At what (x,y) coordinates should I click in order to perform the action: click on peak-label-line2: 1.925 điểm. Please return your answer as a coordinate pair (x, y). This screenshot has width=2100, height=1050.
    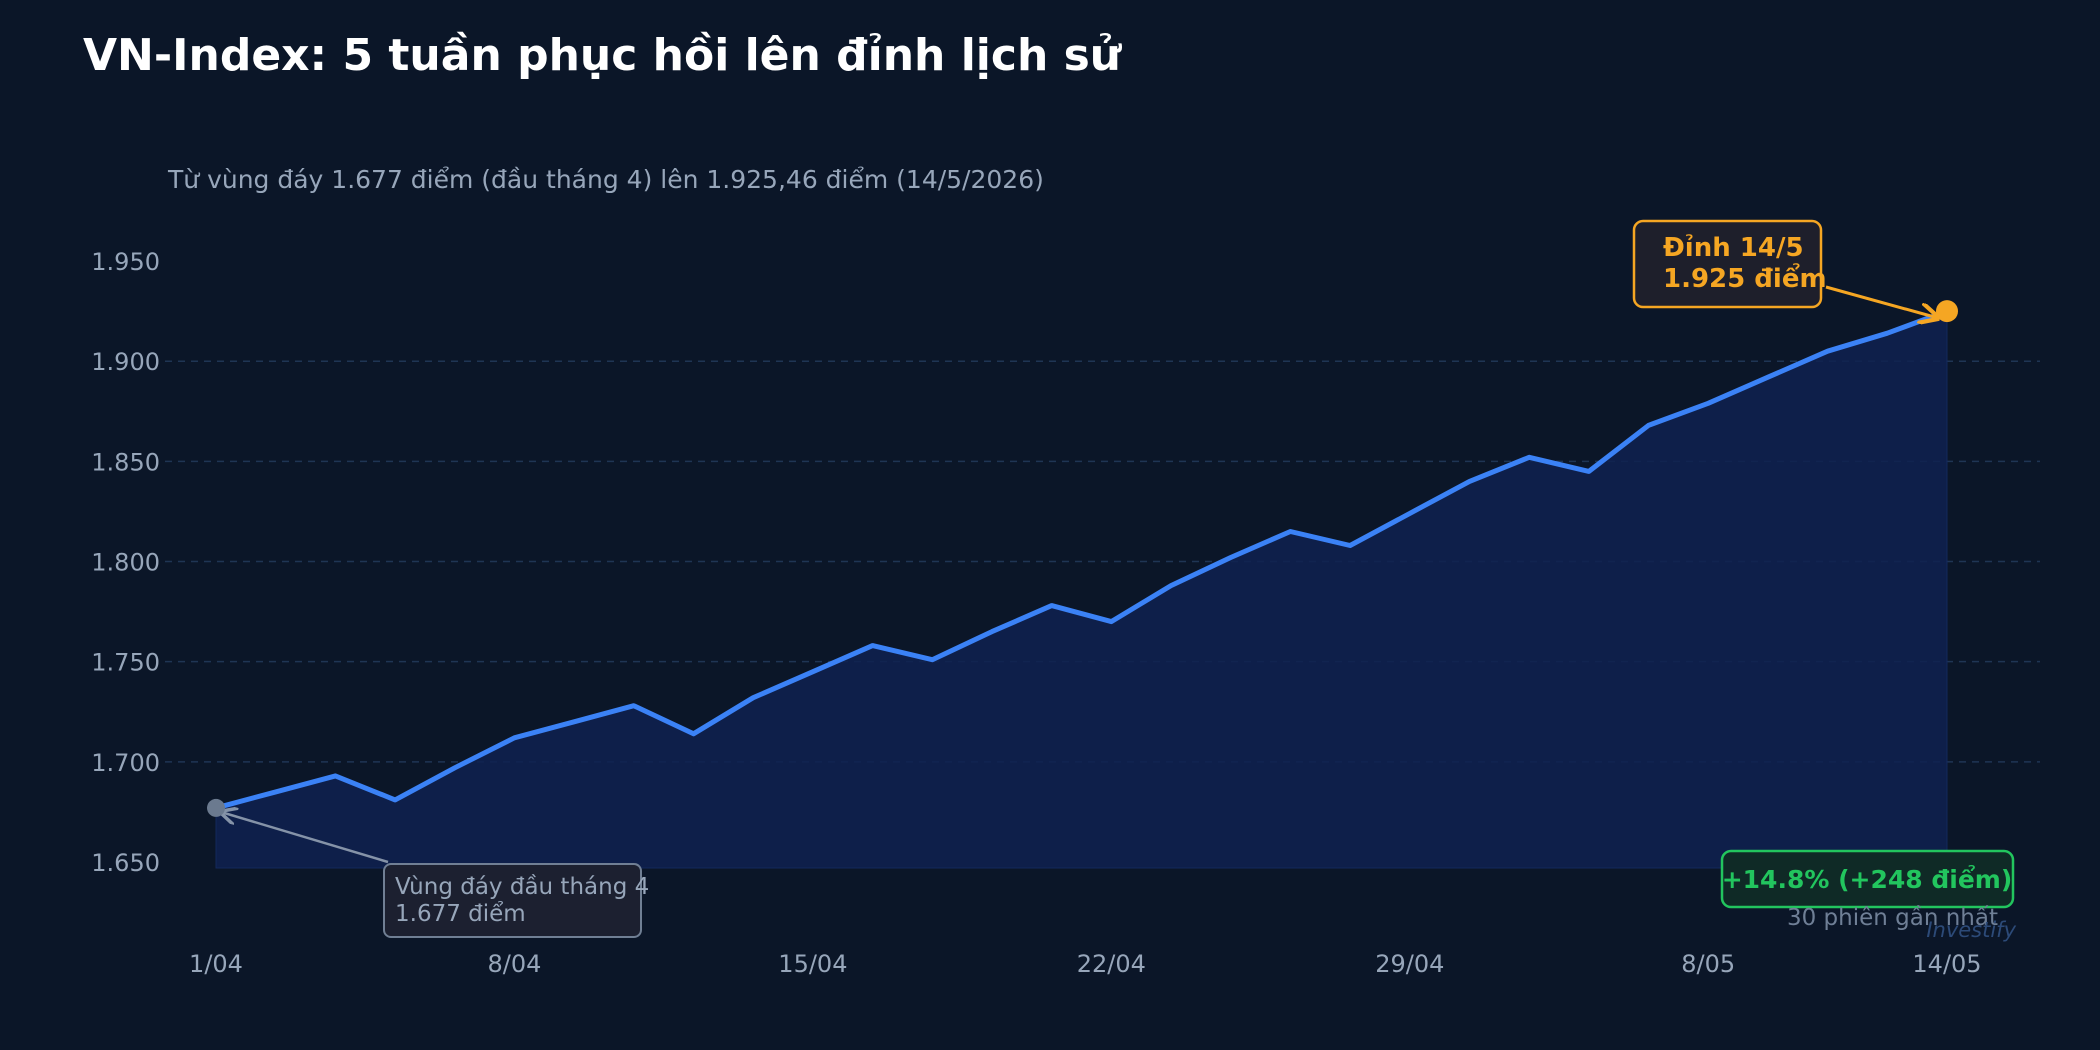
    Looking at the image, I should click on (1745, 277).